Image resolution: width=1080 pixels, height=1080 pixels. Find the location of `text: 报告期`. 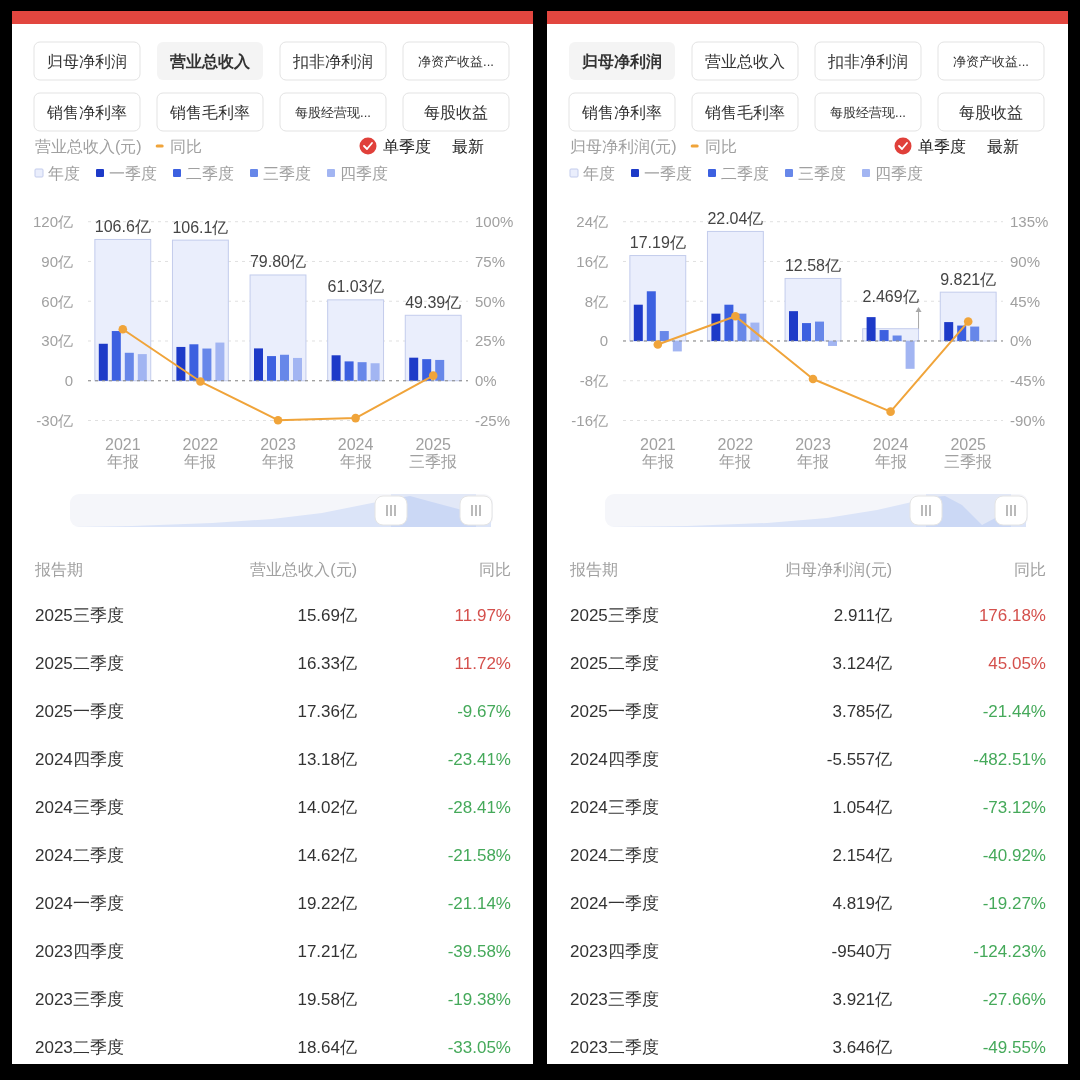

text: 报告期 is located at coordinates (58, 569).